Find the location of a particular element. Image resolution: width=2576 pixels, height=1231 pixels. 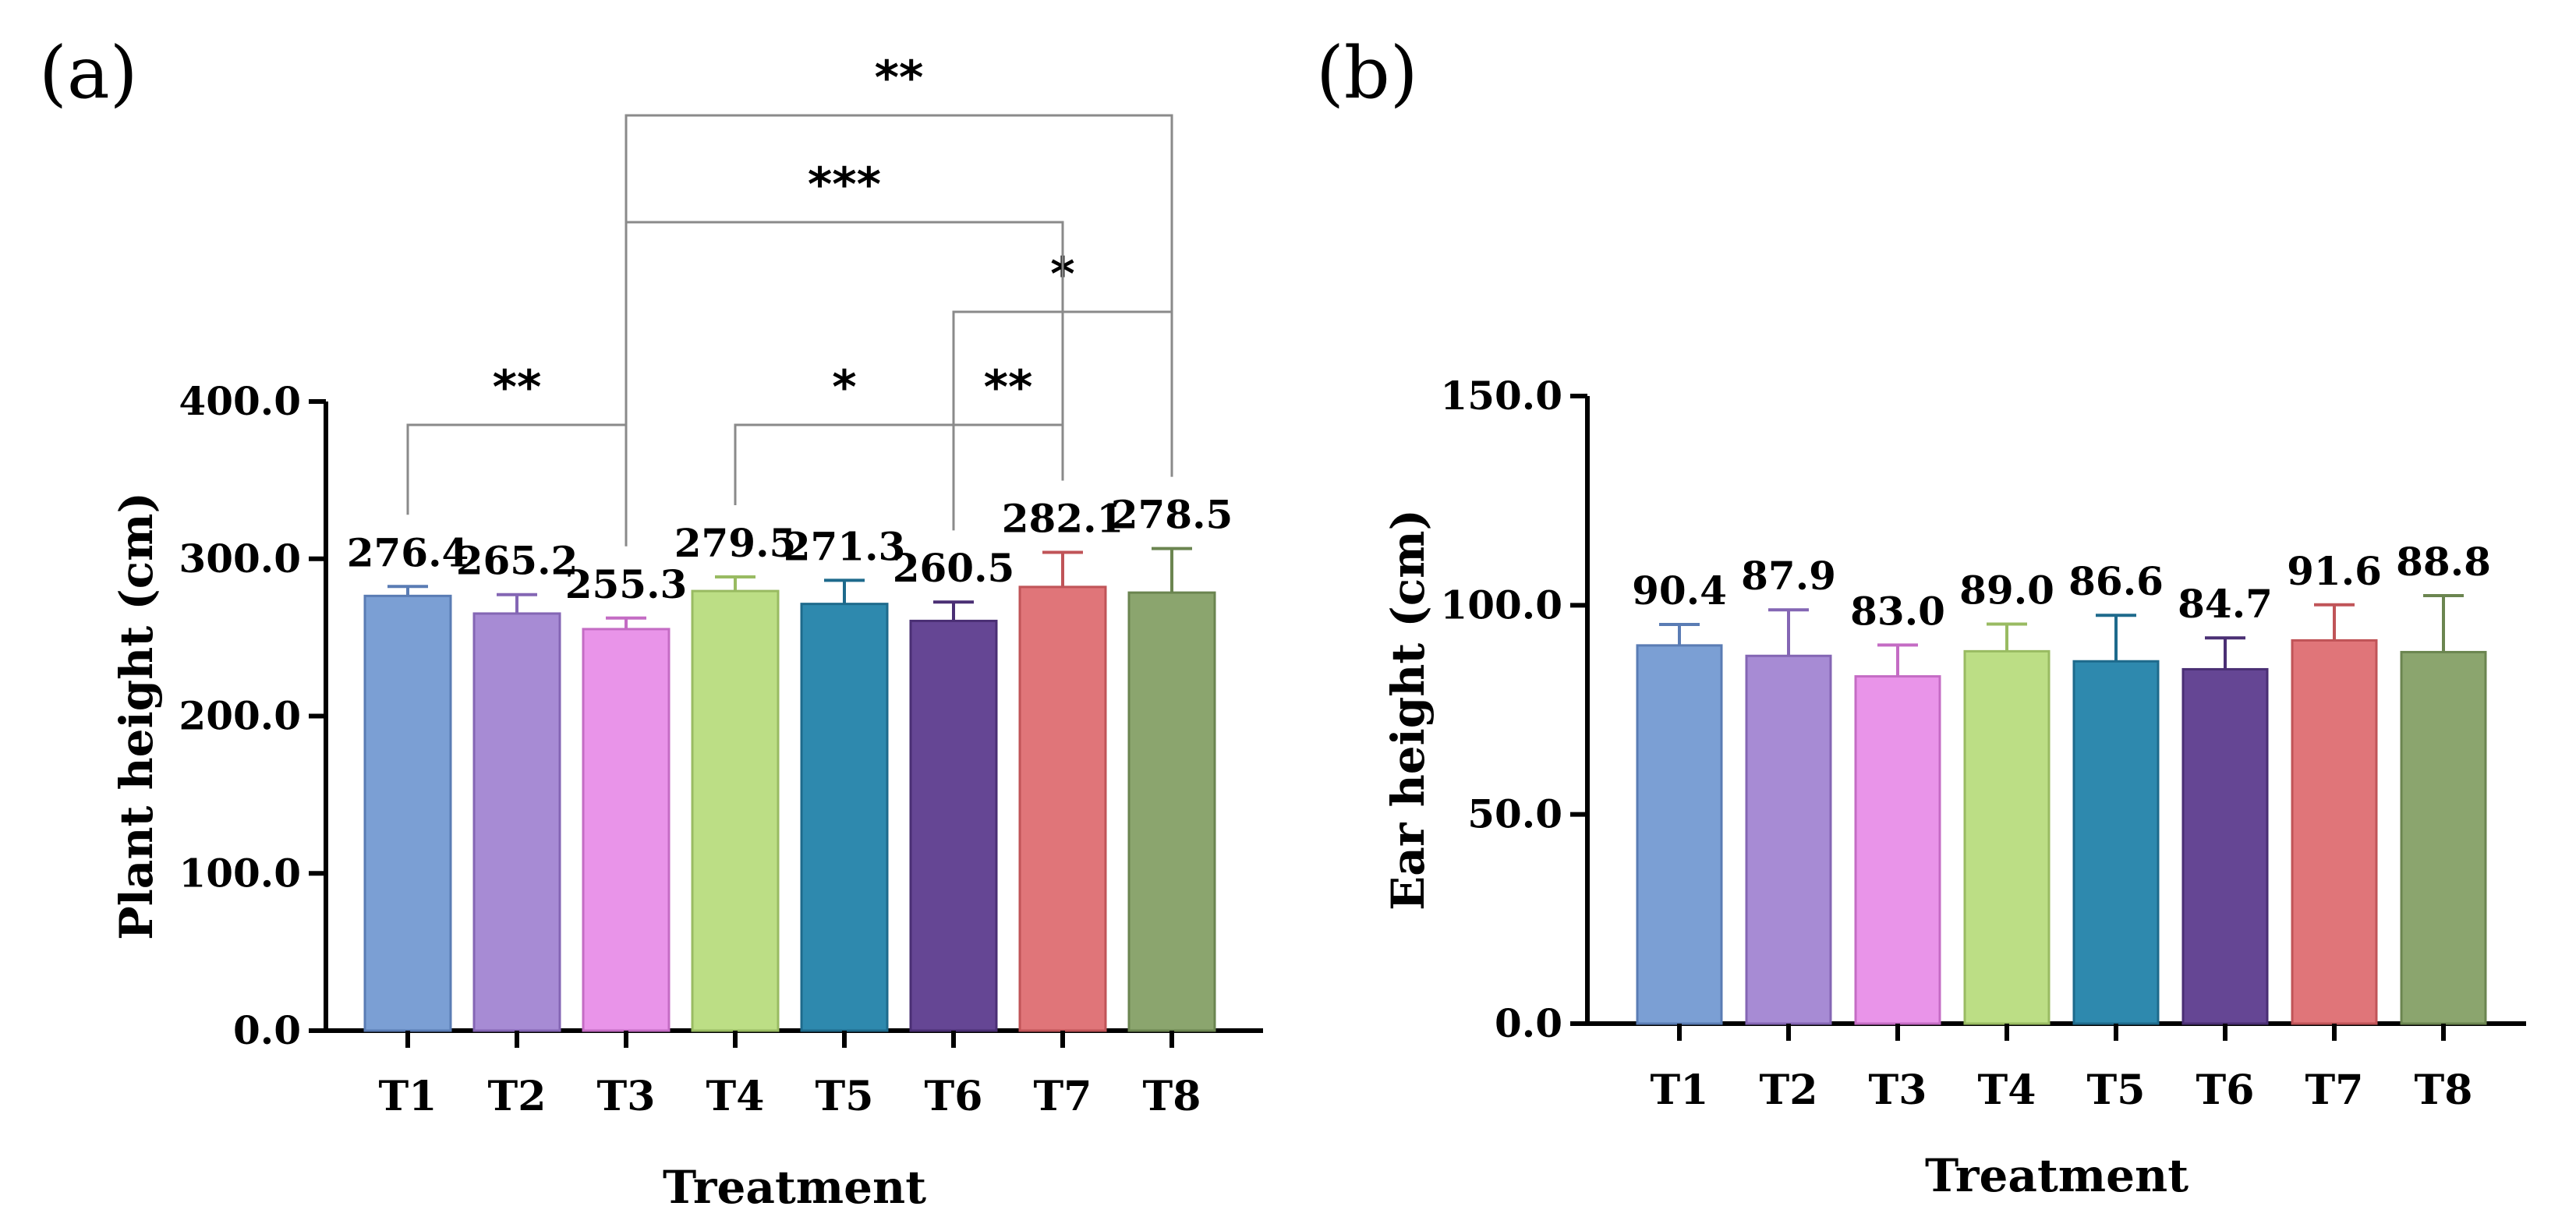

data-label: 89.0 is located at coordinates (2006, 590).